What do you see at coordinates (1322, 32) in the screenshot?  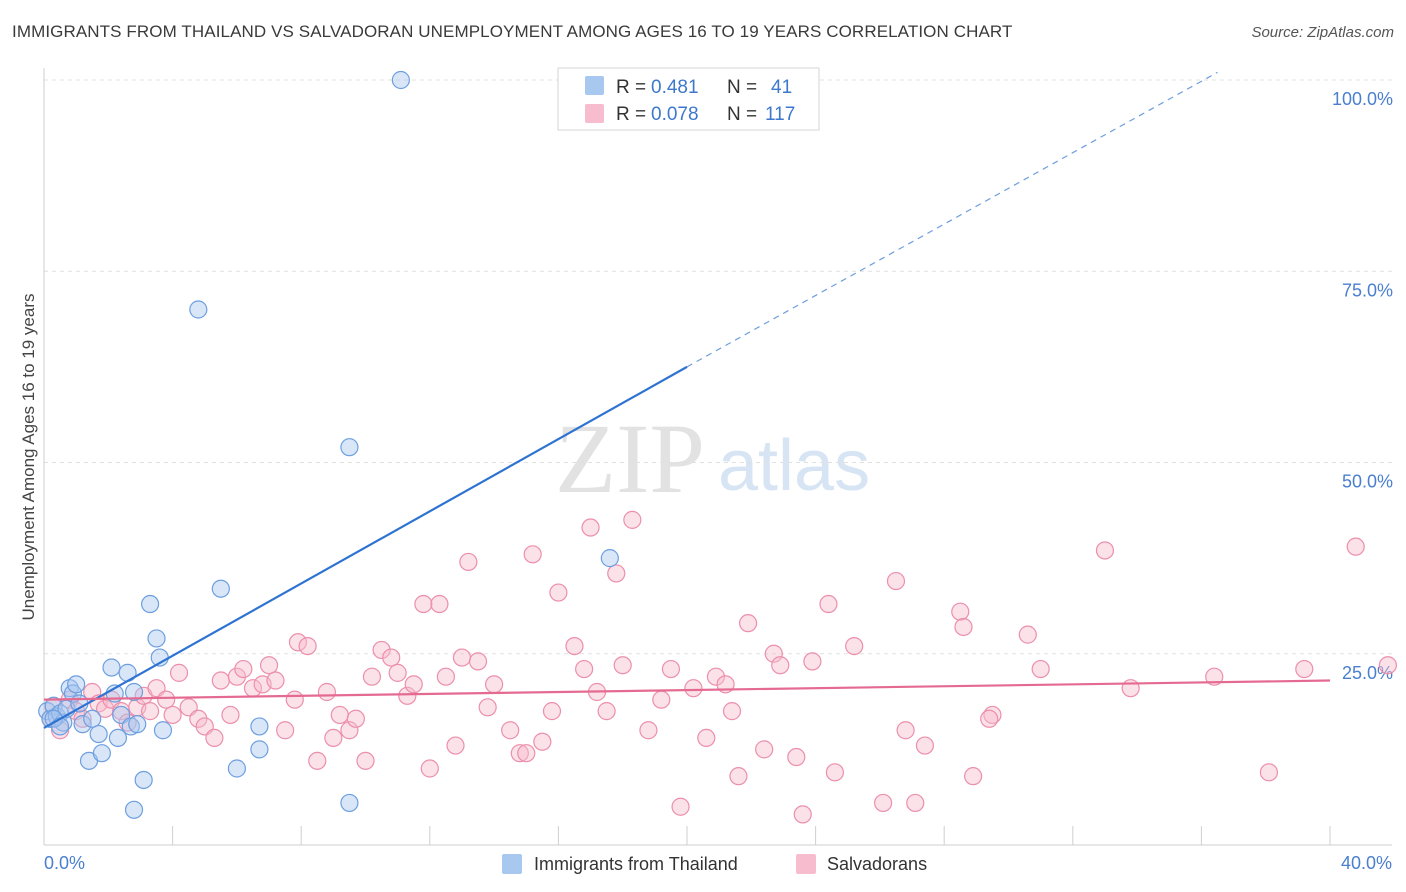 I see `source-credit: Source: ZipAtlas.com` at bounding box center [1322, 32].